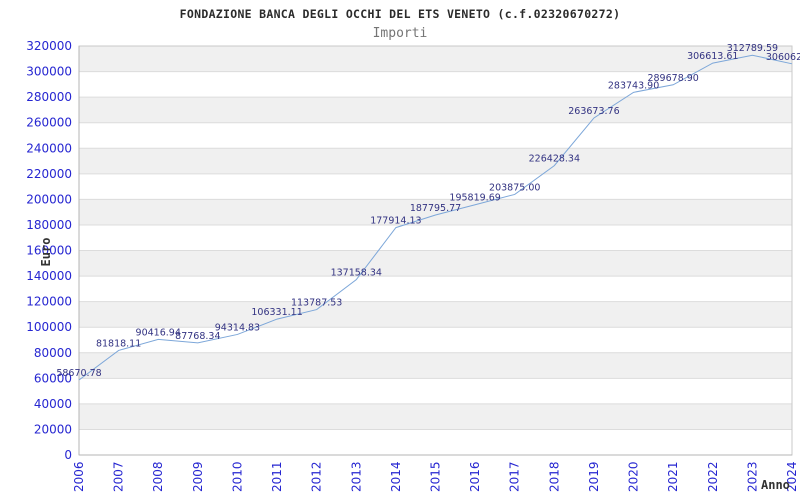  What do you see at coordinates (634, 476) in the screenshot?
I see `x-tick-label: 2020` at bounding box center [634, 476].